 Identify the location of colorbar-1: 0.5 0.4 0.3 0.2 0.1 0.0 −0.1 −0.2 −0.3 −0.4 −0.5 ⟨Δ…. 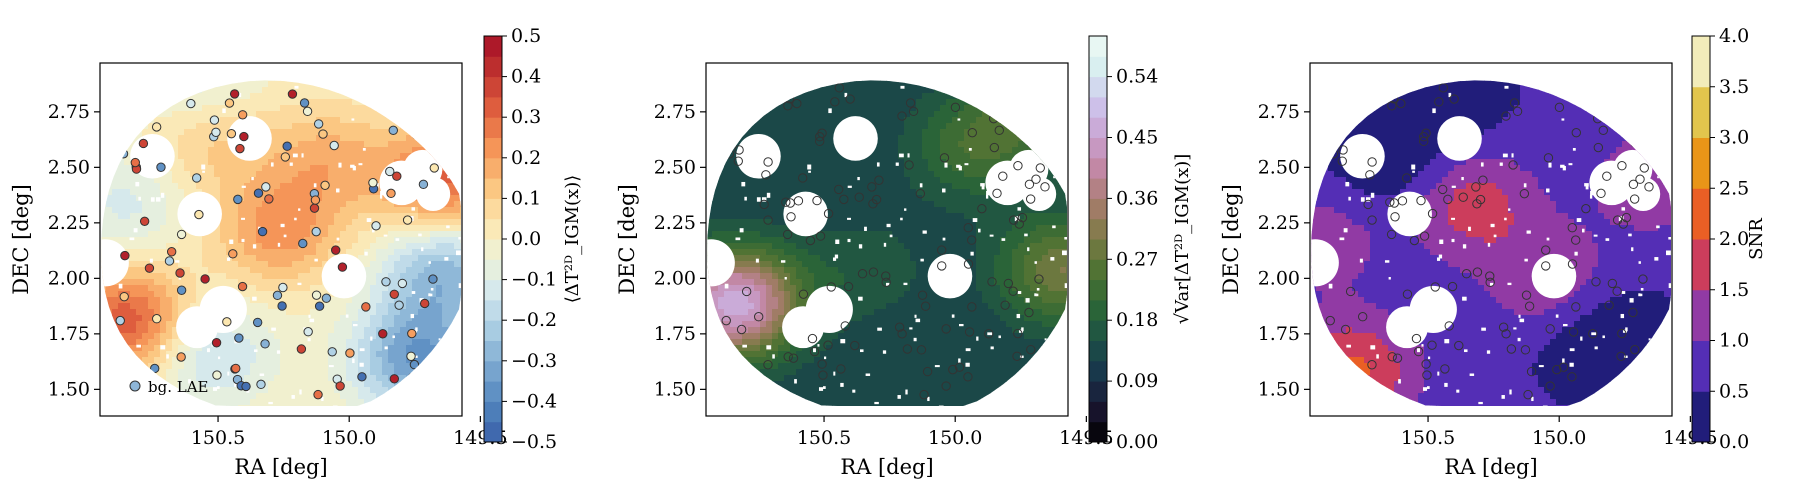
(533, 239).